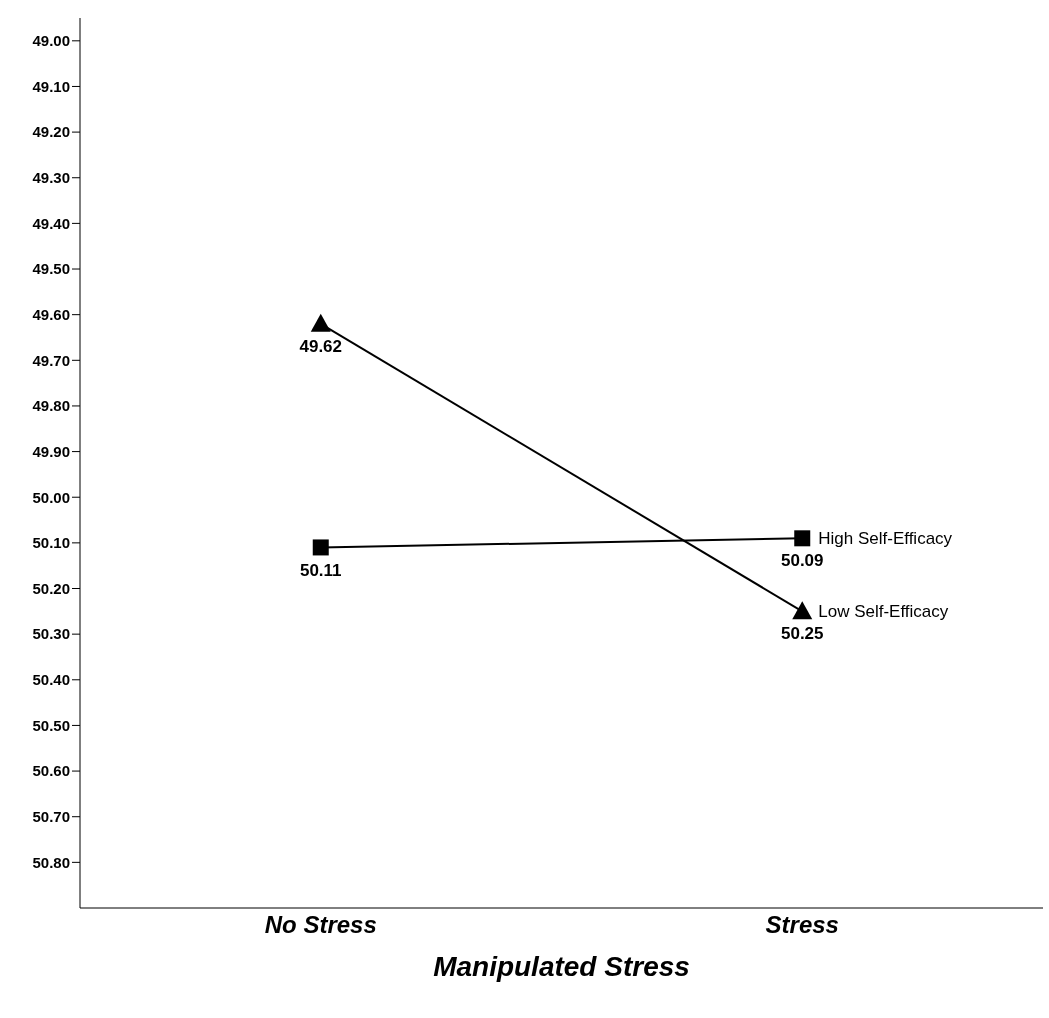 The image size is (1049, 1018). What do you see at coordinates (320, 925) in the screenshot?
I see `x-tick-label: No Stress` at bounding box center [320, 925].